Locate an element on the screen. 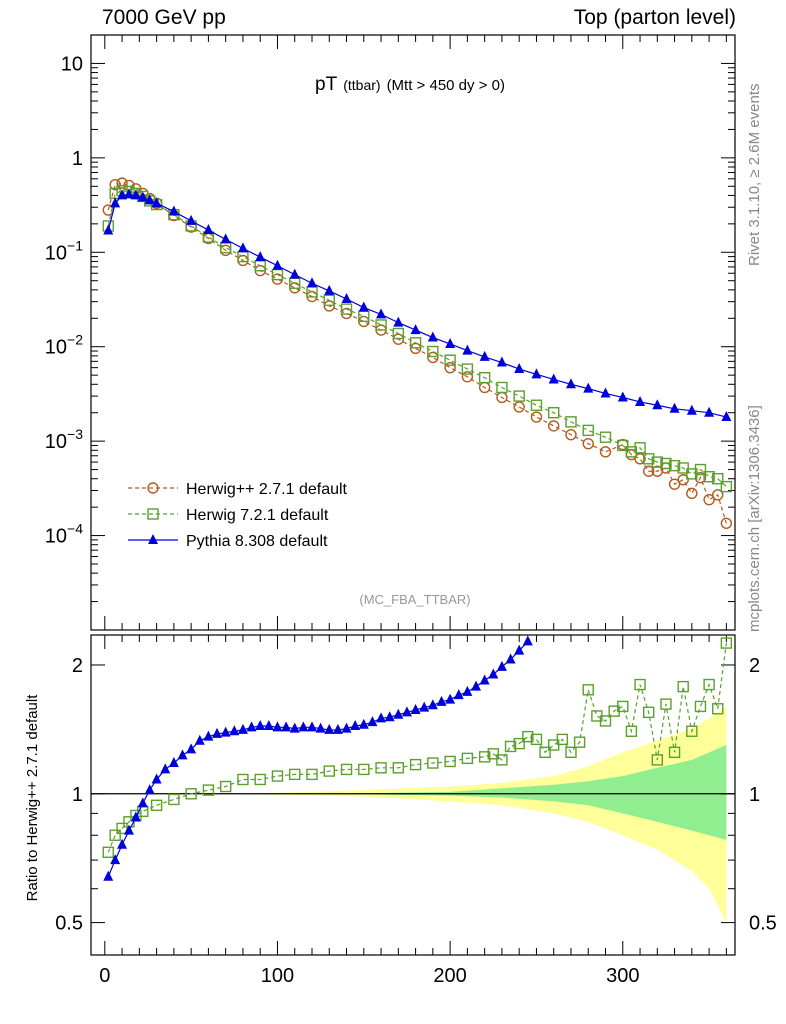 This screenshot has height=1024, width=786. y-tick-label: 10⁻¹ is located at coordinates (64, 250).